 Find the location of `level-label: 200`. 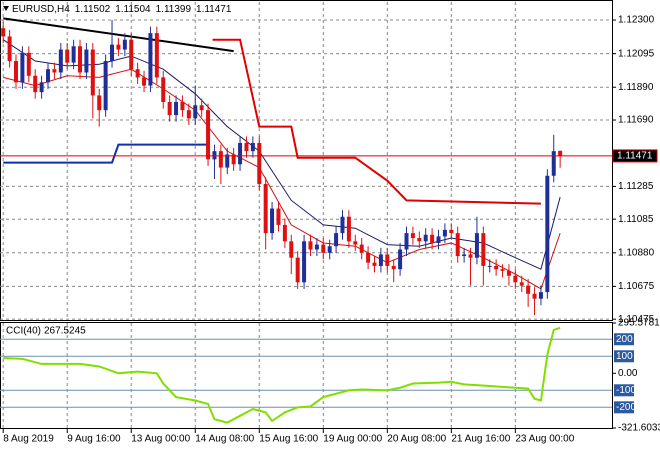

level-label: 200 is located at coordinates (624, 339).